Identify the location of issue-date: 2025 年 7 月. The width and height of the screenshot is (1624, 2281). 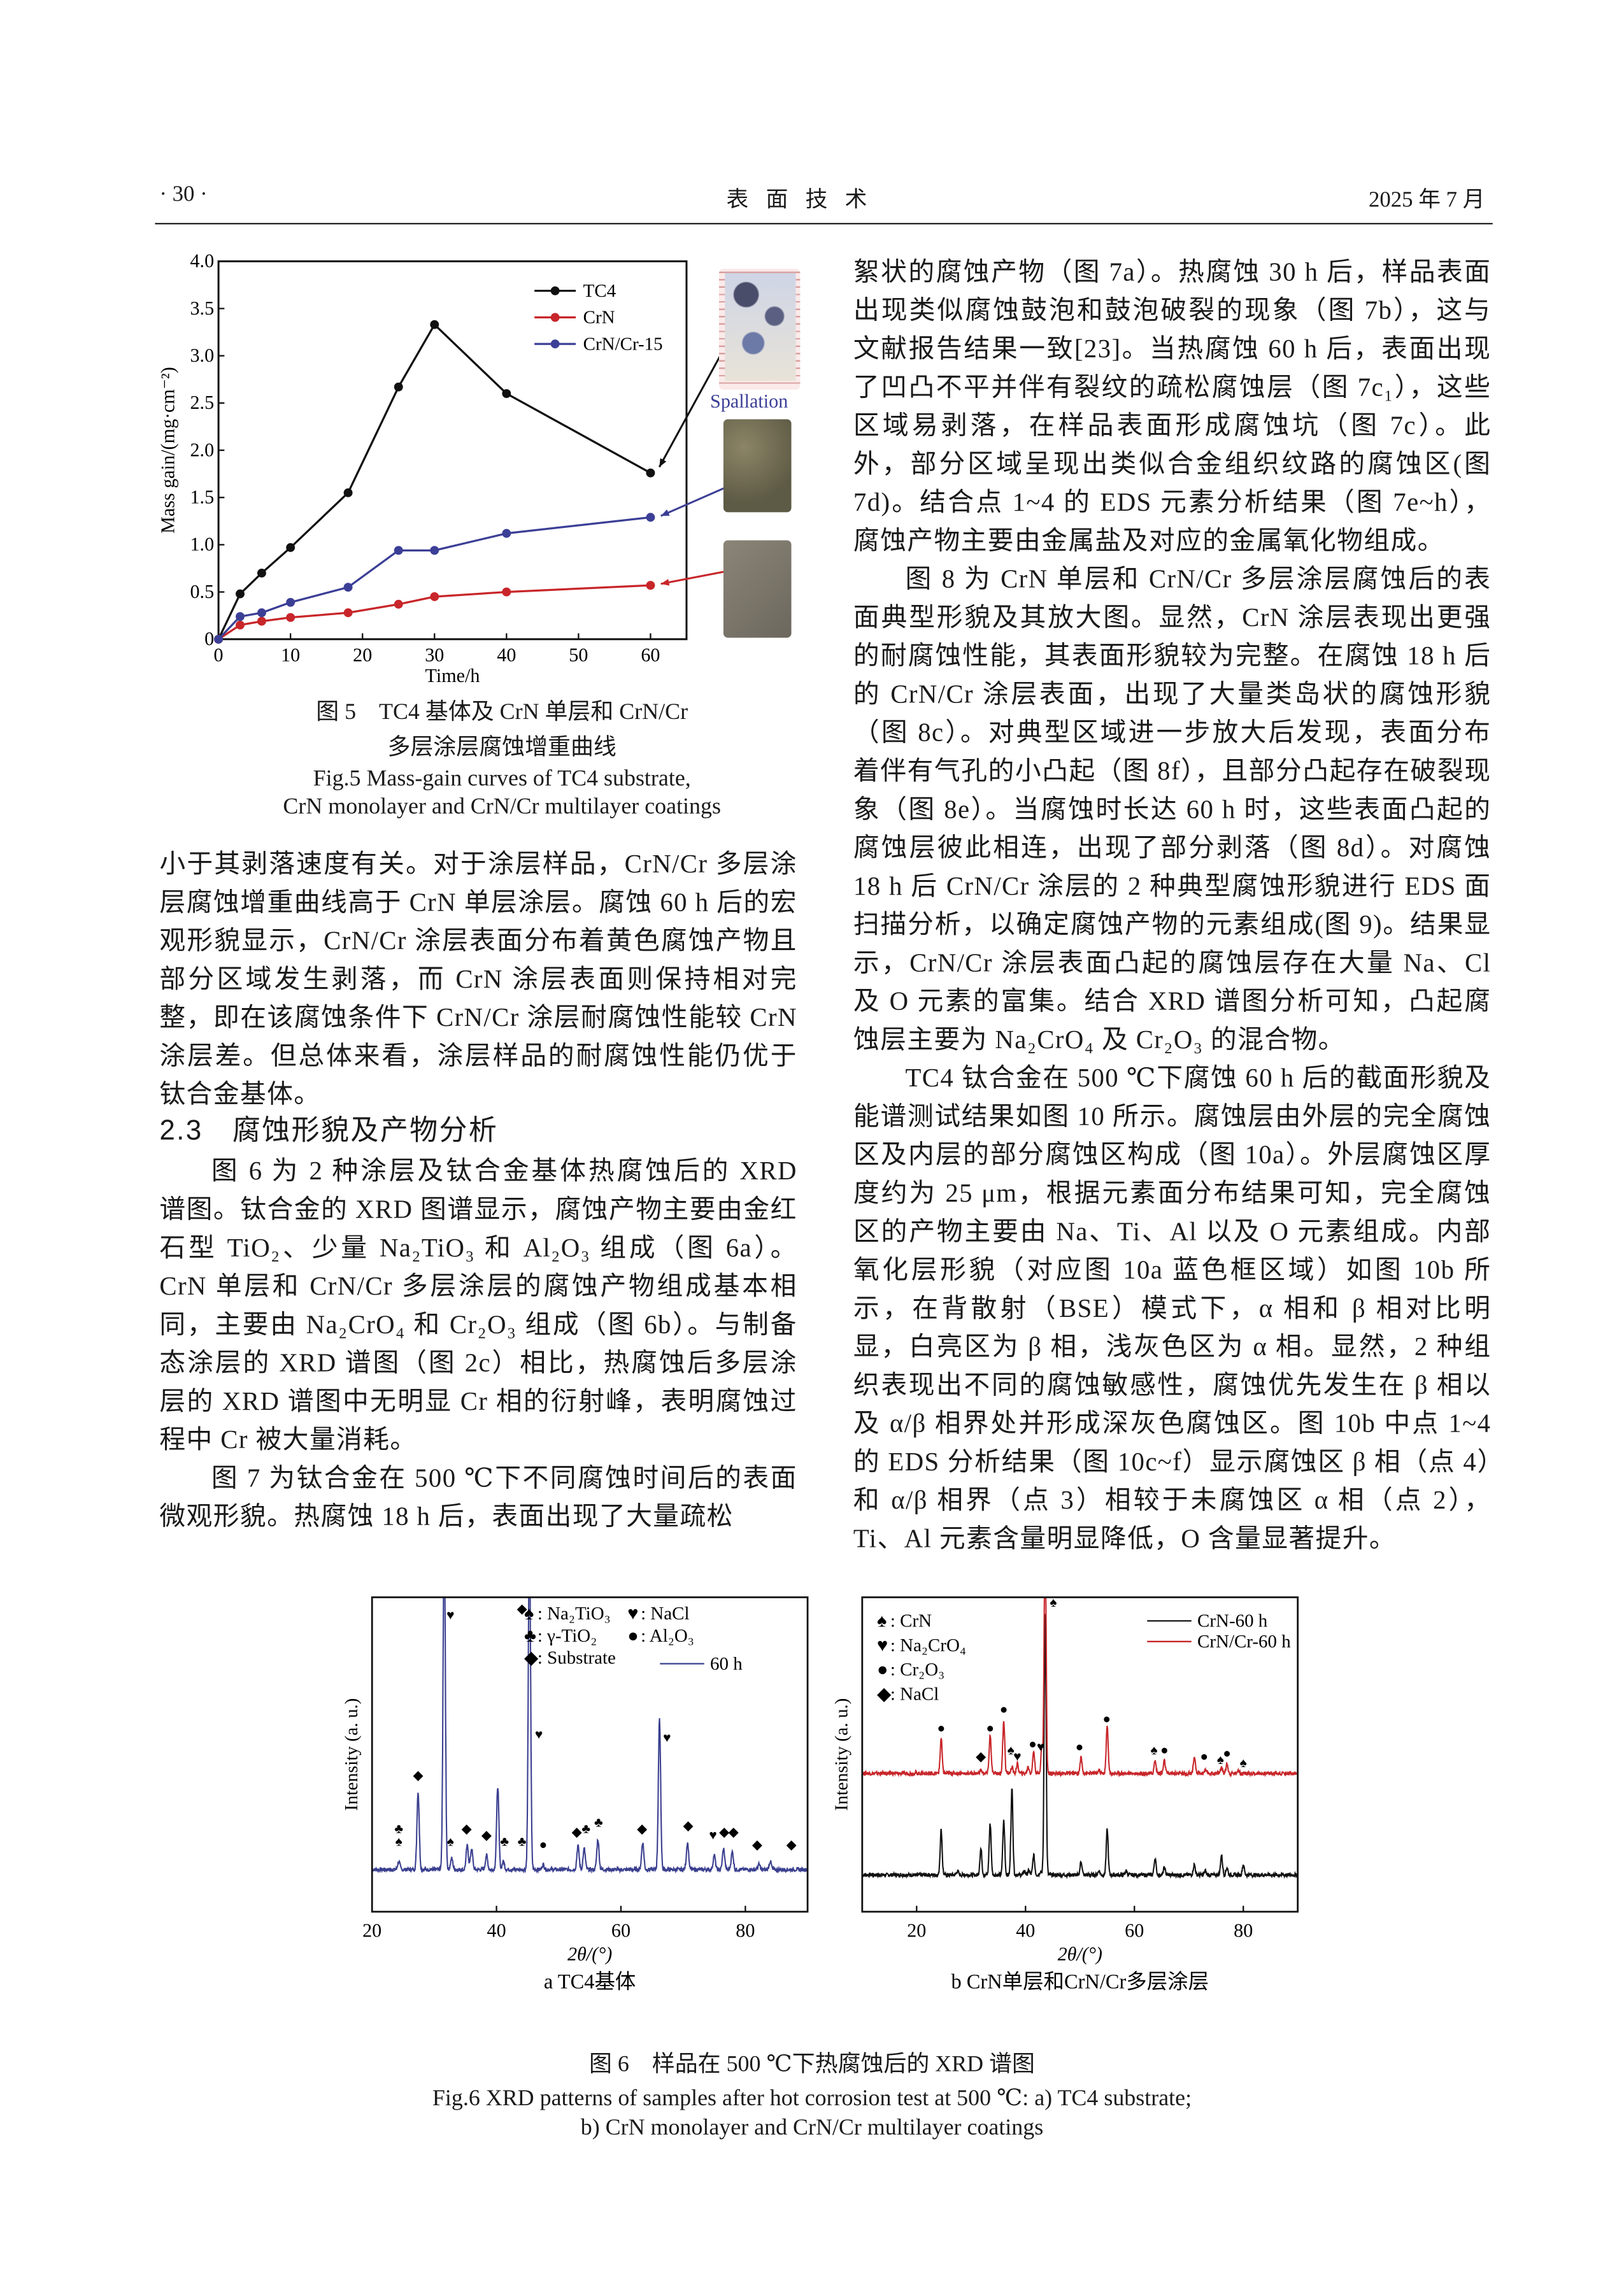
(1426, 200).